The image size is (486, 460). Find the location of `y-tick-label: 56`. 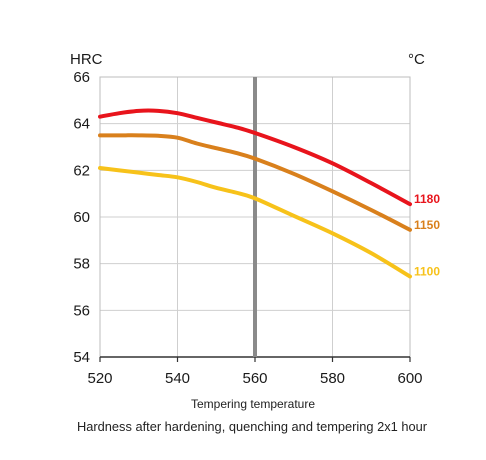

y-tick-label: 56 is located at coordinates (81, 310).